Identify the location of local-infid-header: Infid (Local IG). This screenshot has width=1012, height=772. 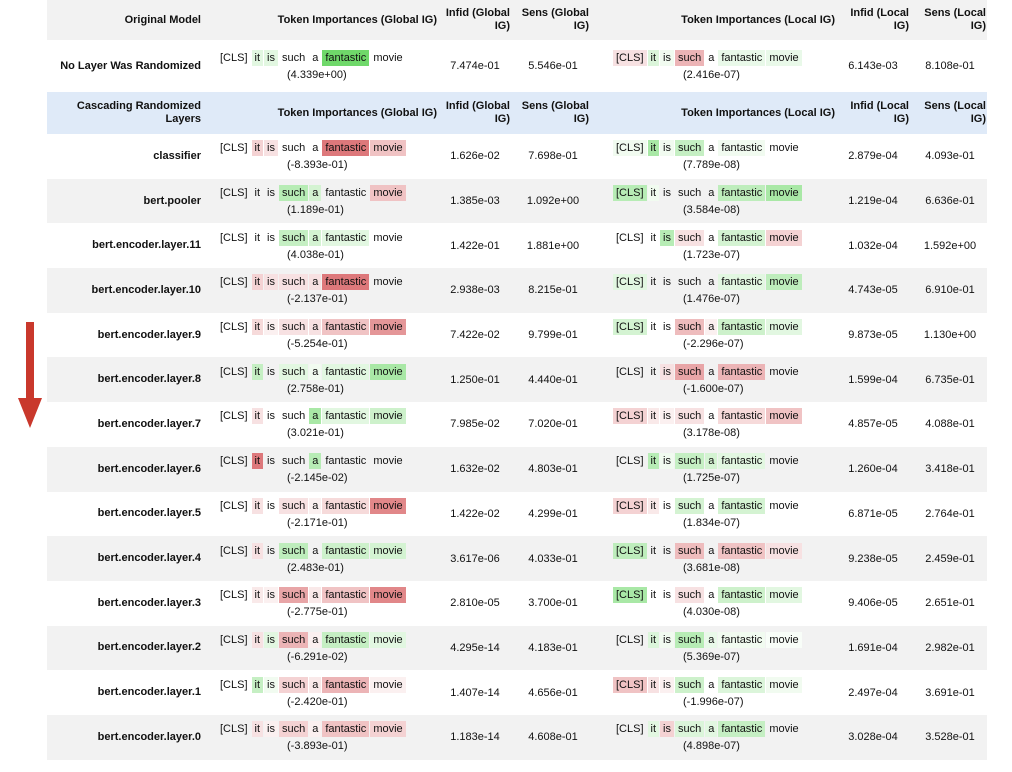
(879, 112).